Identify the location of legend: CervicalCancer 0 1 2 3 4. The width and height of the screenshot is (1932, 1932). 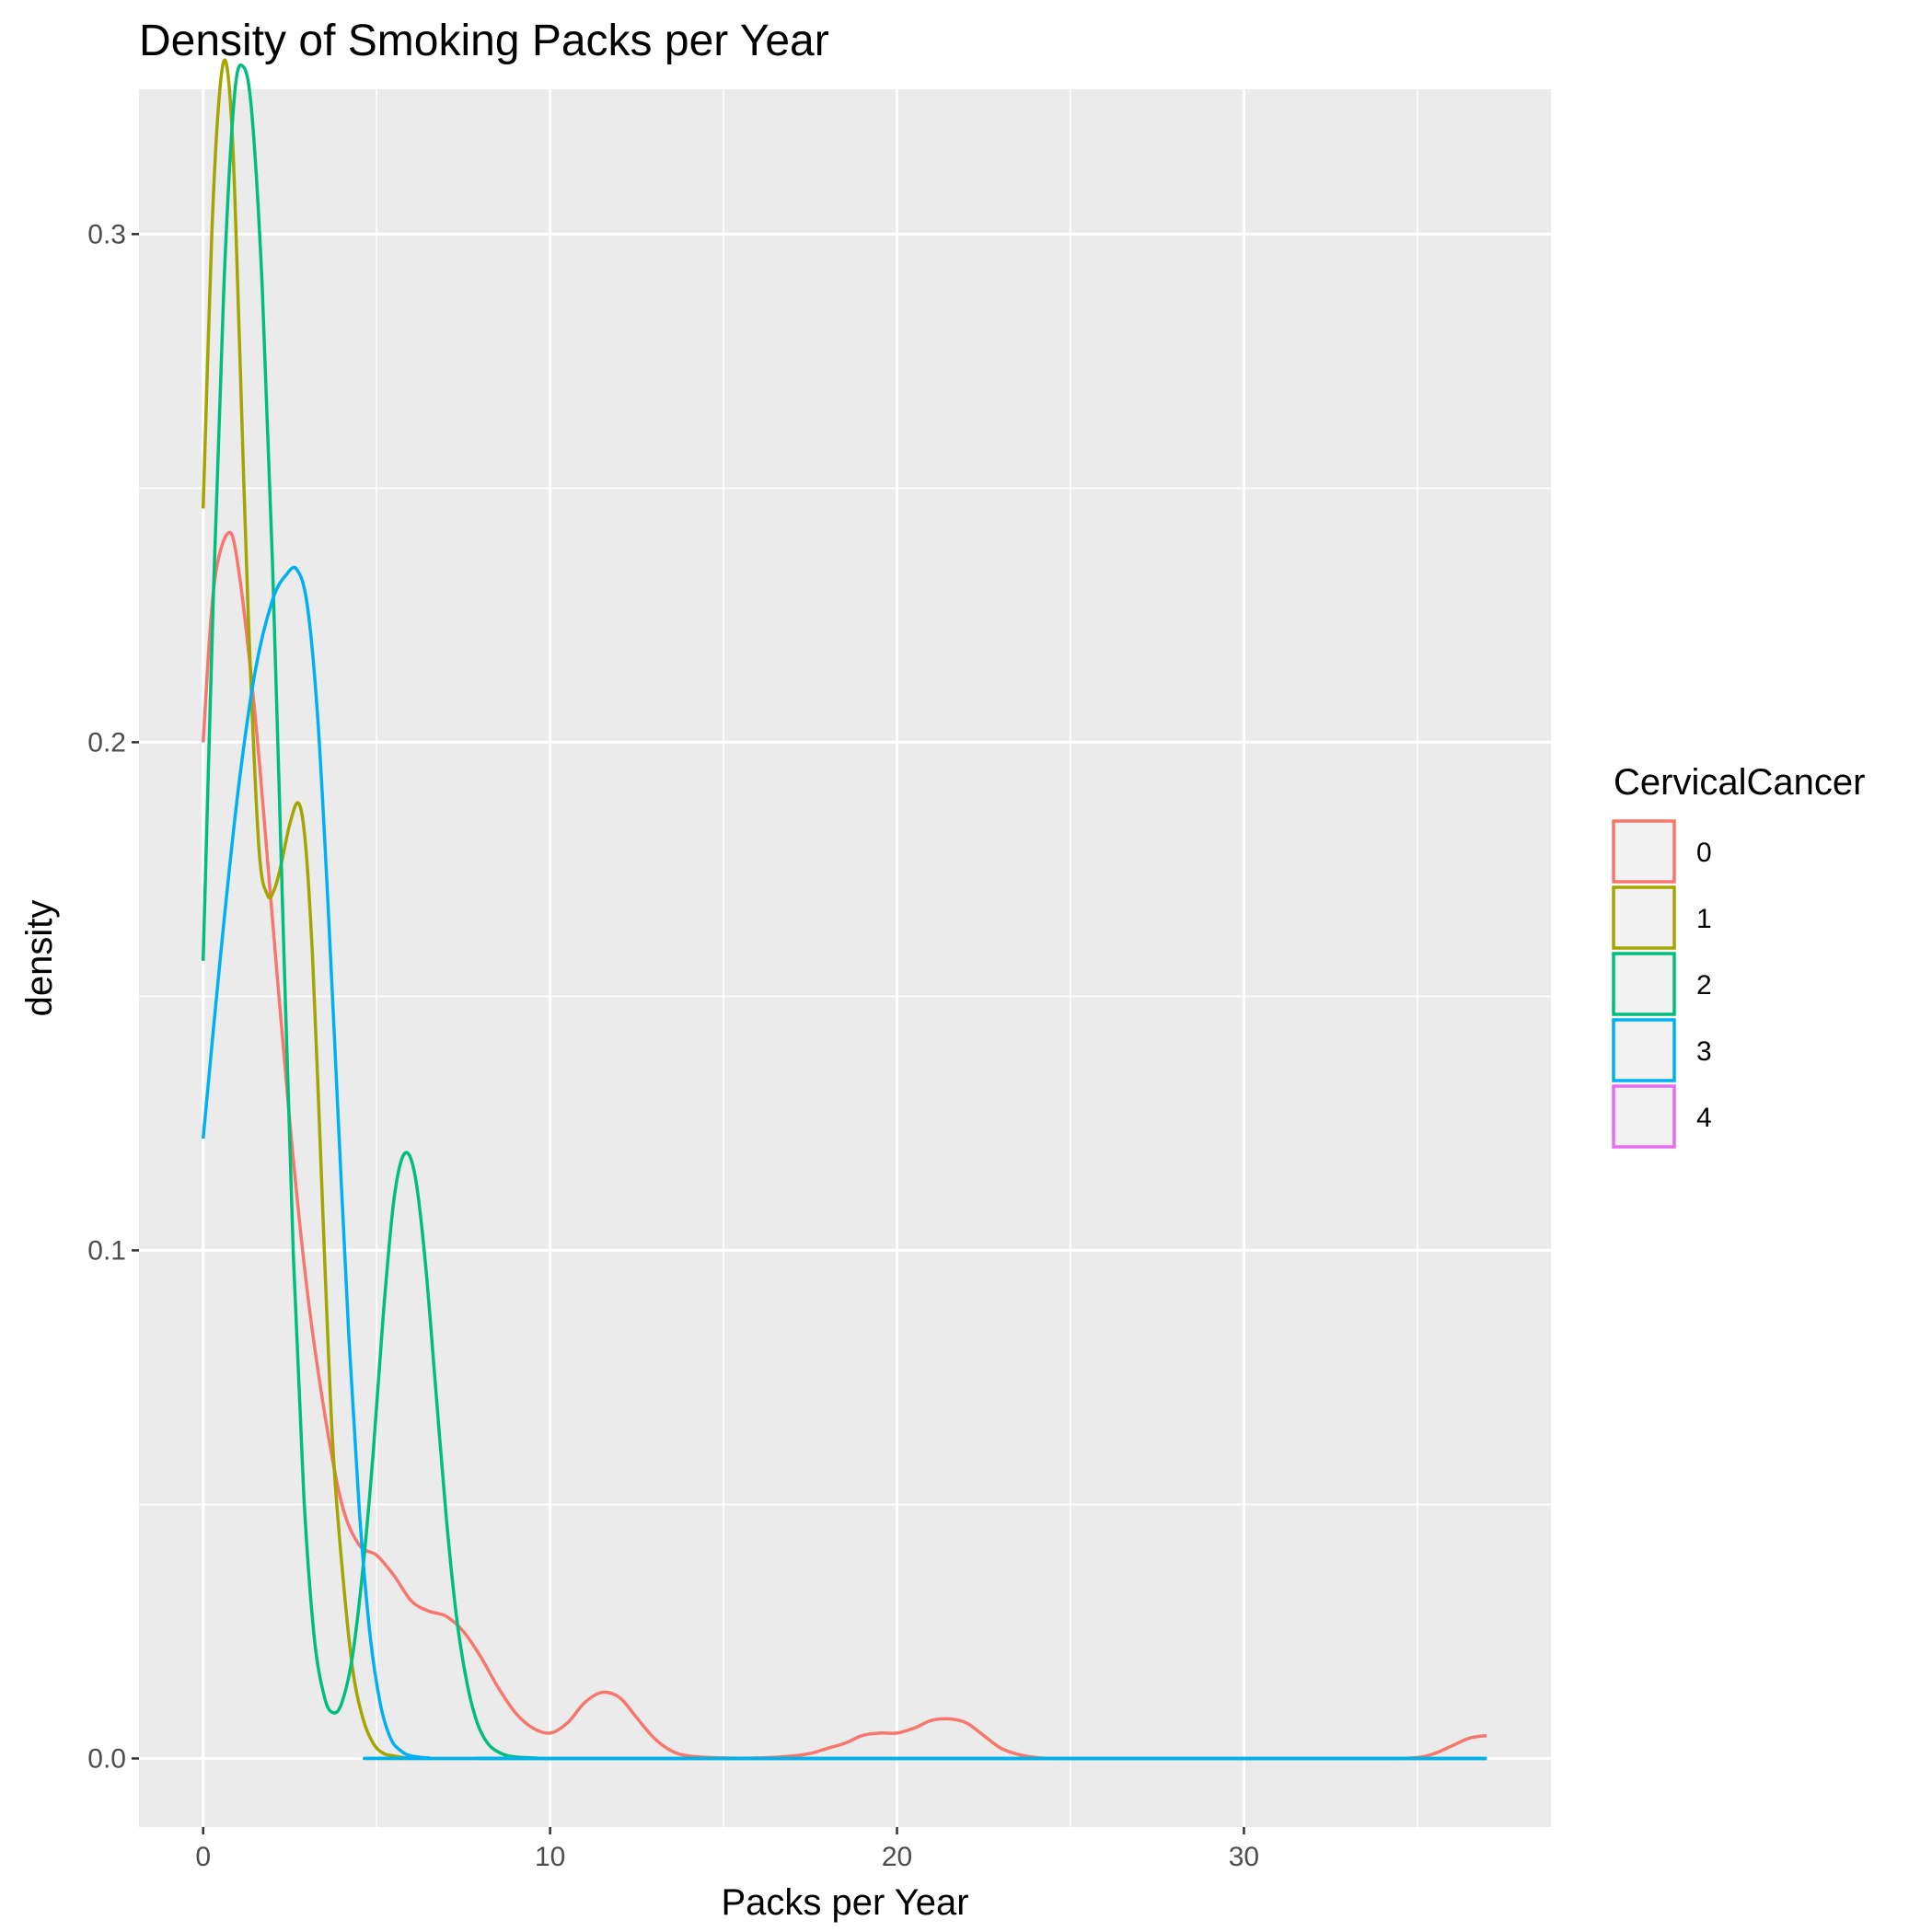
(1739, 956).